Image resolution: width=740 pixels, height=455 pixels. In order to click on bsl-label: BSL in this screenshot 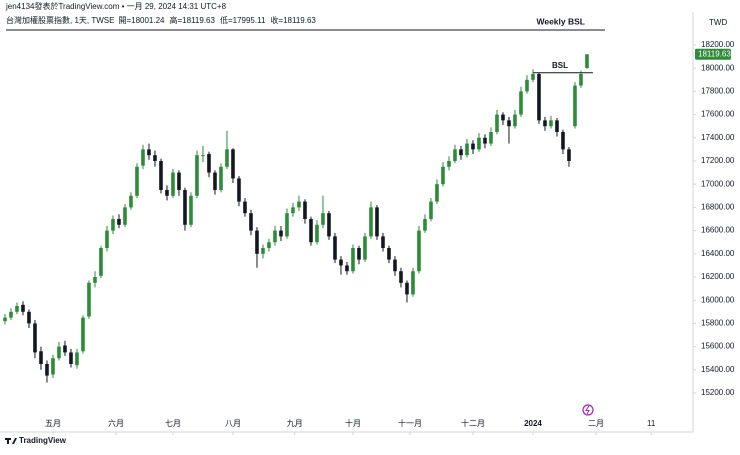, I will do `click(560, 65)`.